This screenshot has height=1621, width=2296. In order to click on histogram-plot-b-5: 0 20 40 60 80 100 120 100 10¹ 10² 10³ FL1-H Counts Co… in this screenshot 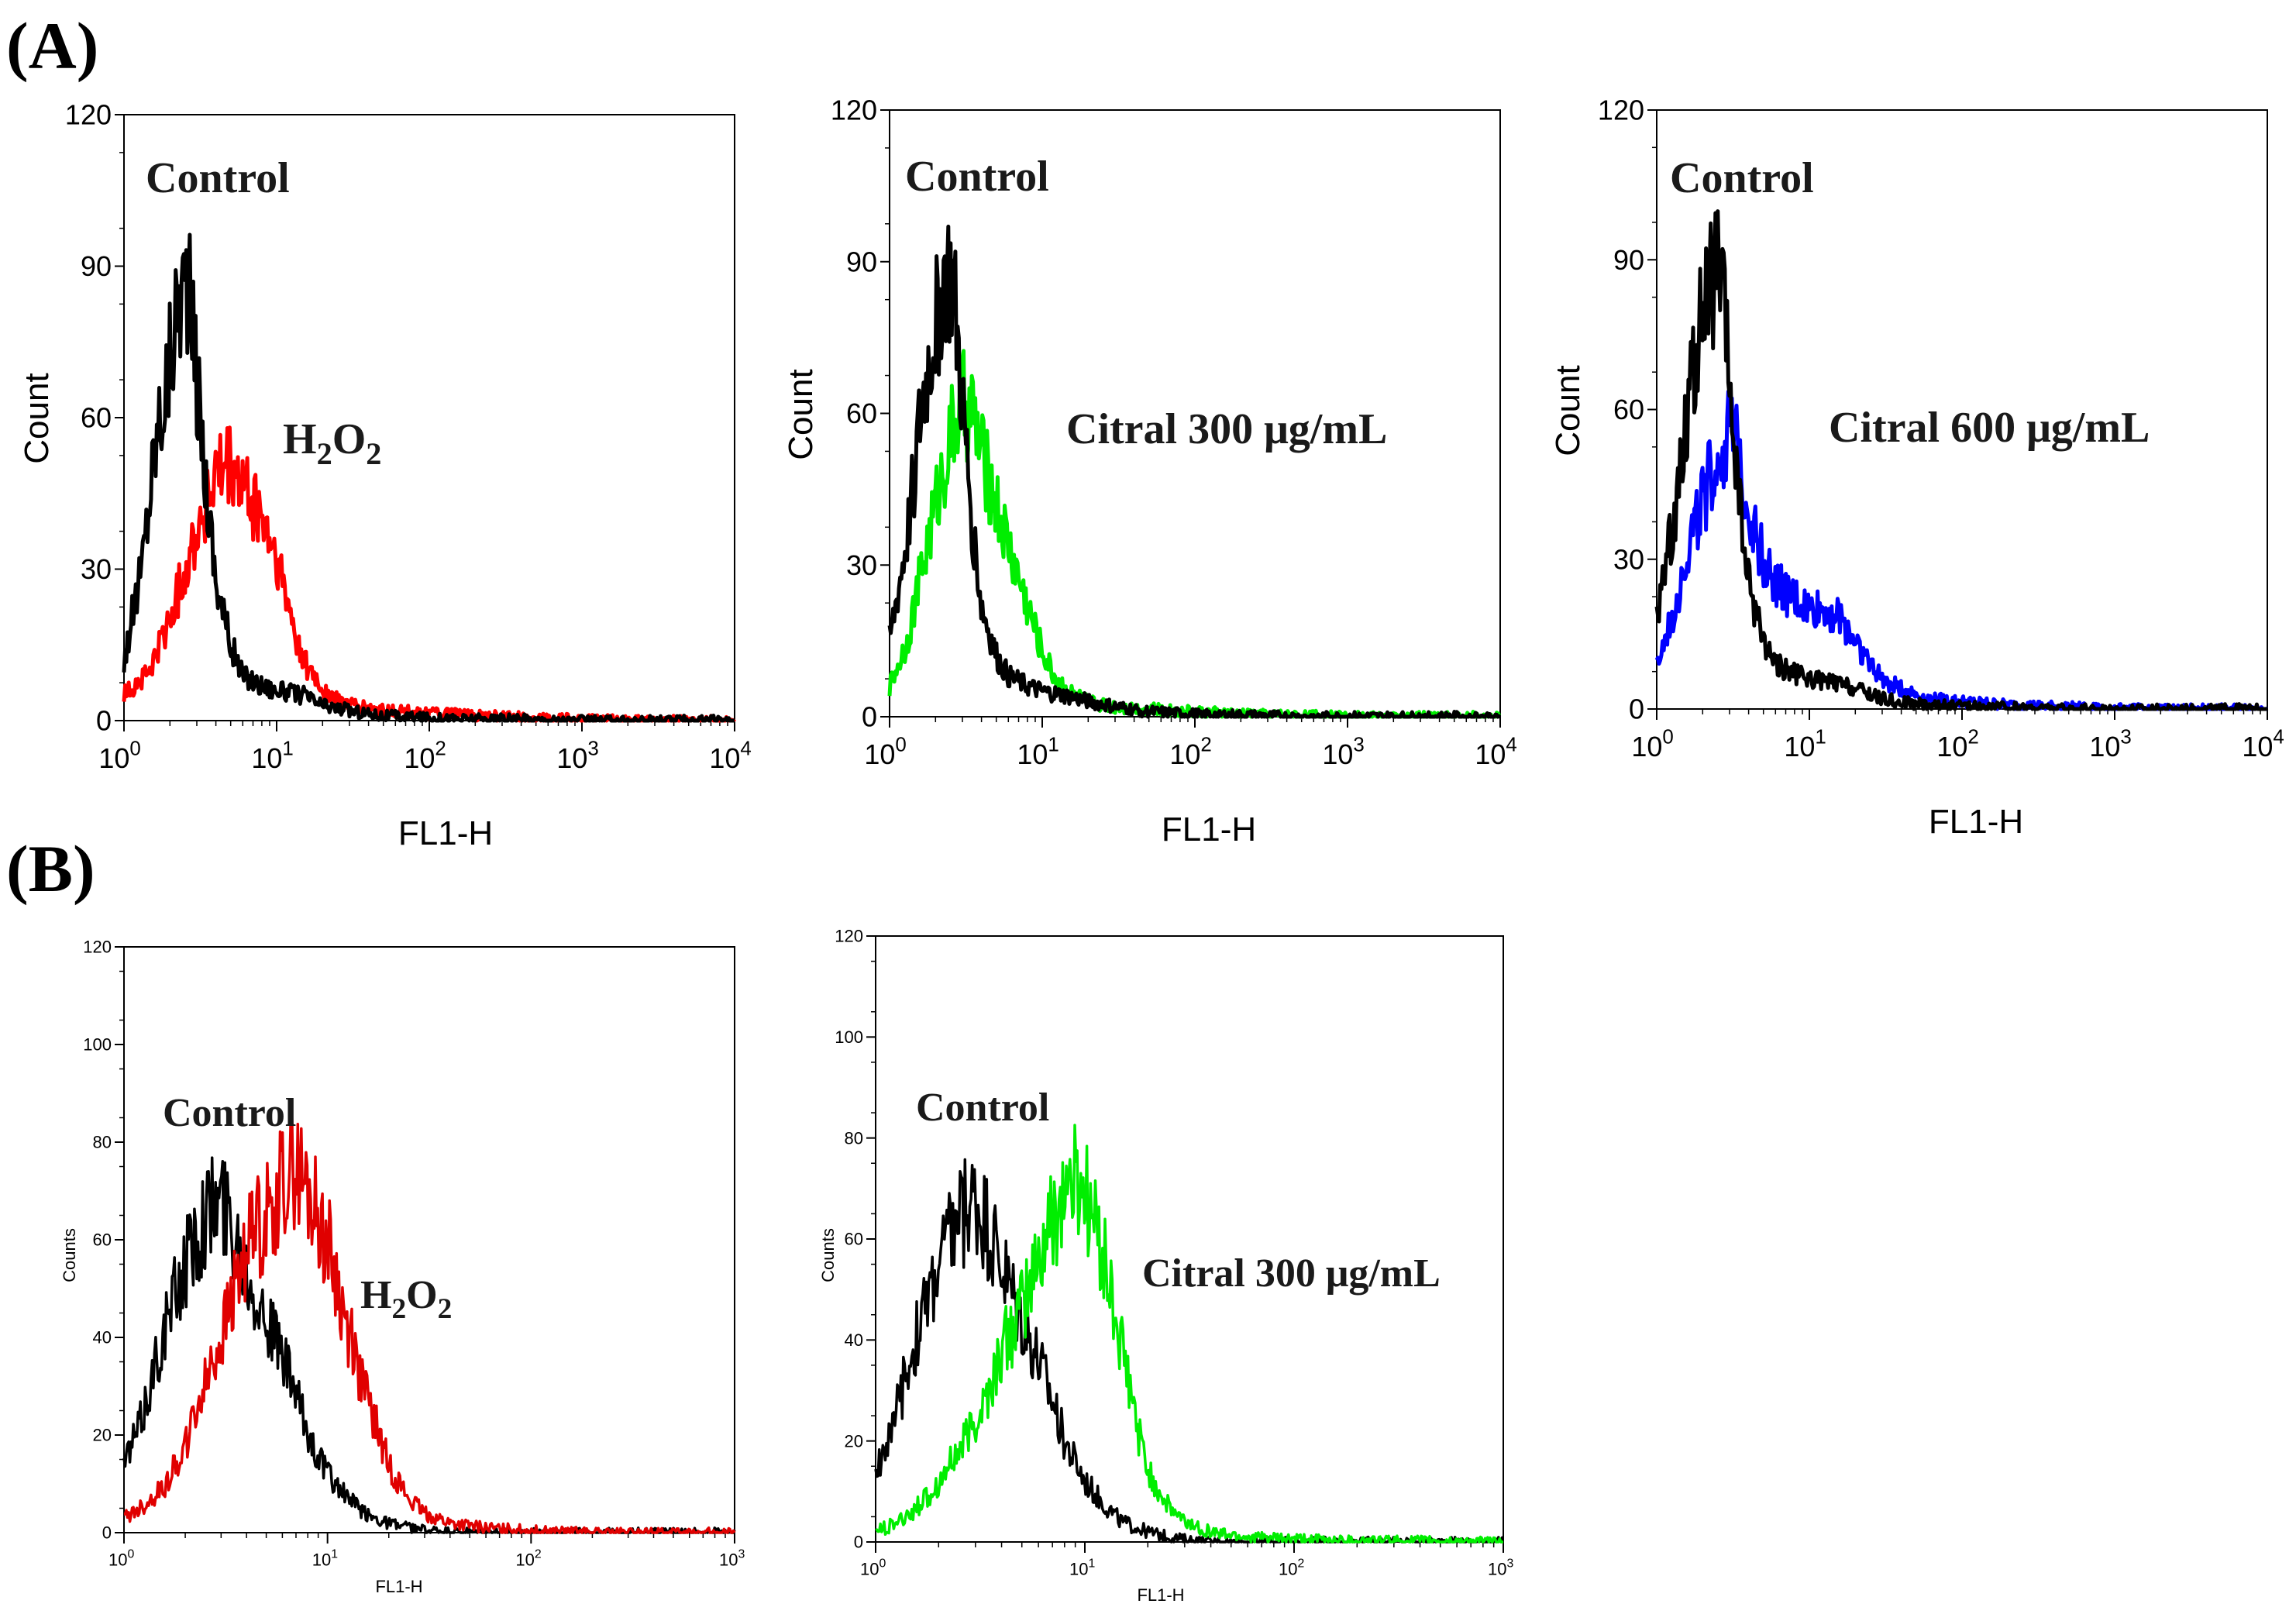, I will do `click(1166, 1266)`.